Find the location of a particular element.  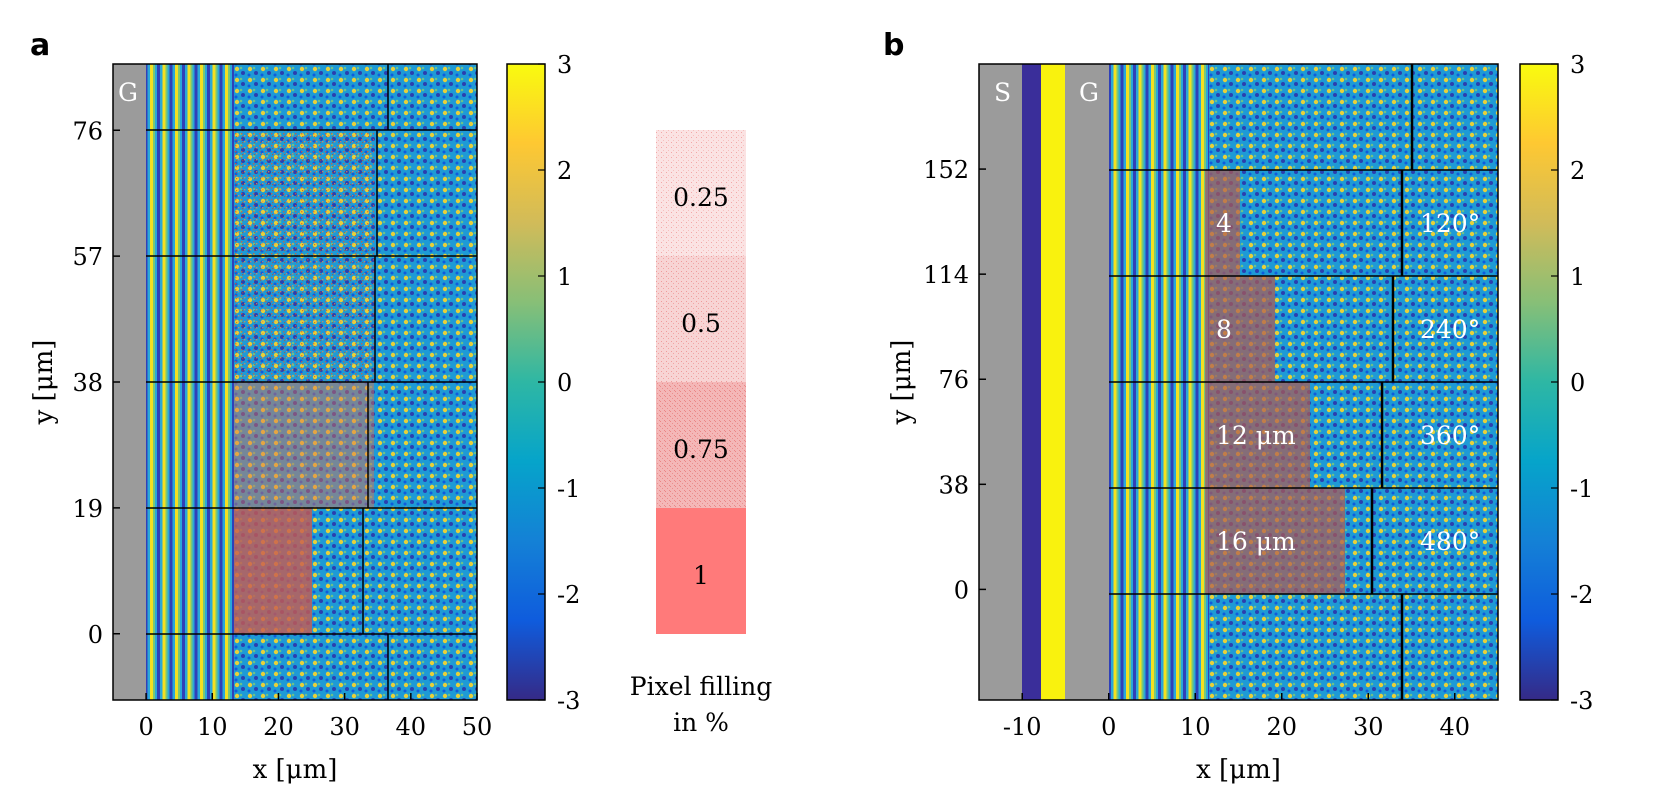

y-tick-label: 19 is located at coordinates (87, 509).